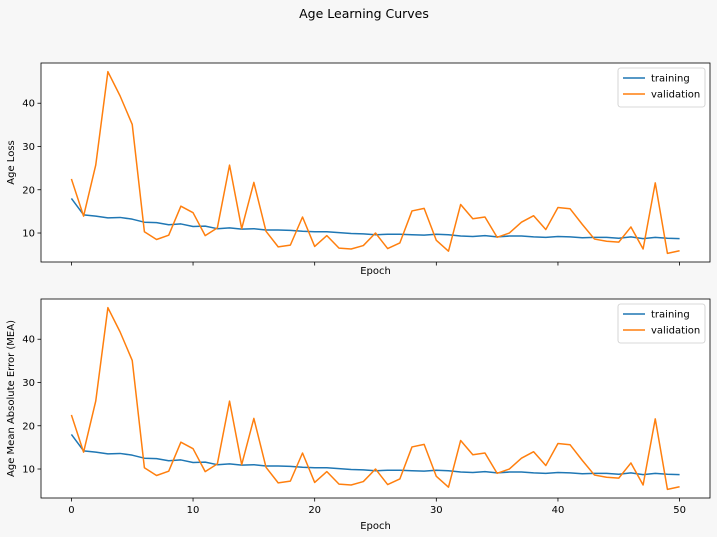  Describe the element at coordinates (71, 510) in the screenshot. I see `x-tick-label: 0` at that location.